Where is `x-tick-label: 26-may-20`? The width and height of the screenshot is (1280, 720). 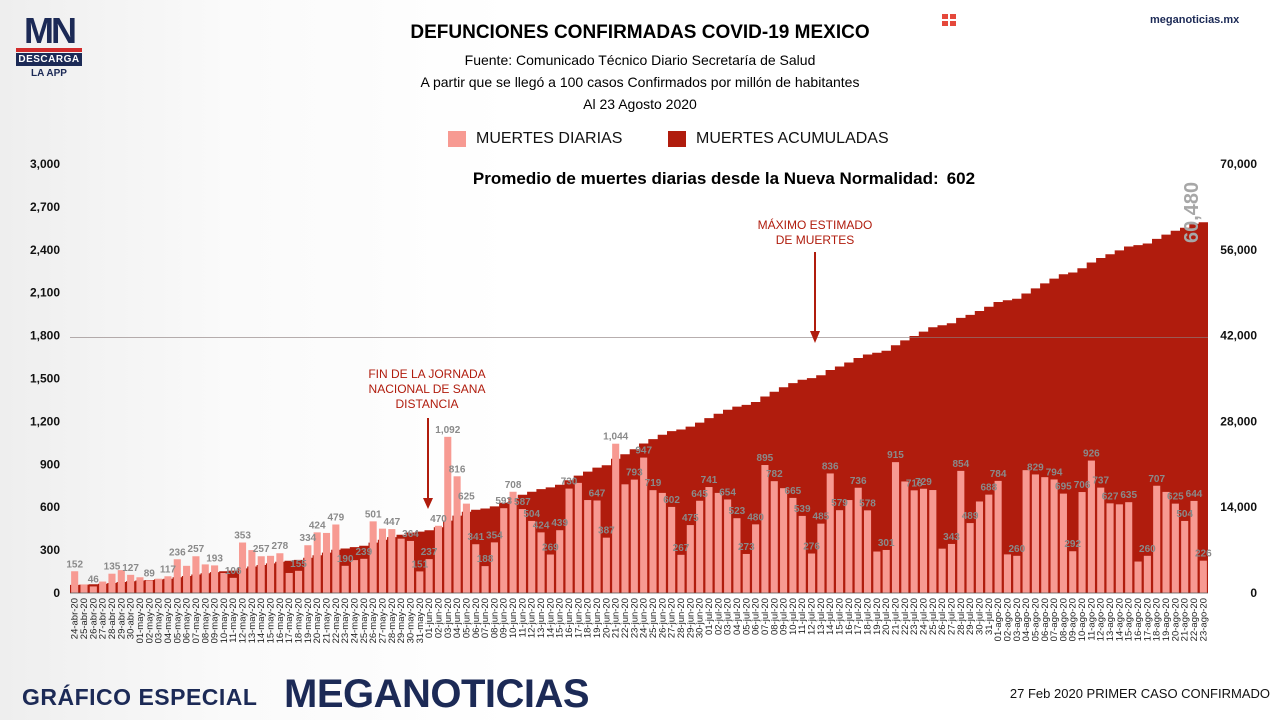 x-tick-label: 26-may-20 is located at coordinates (373, 620).